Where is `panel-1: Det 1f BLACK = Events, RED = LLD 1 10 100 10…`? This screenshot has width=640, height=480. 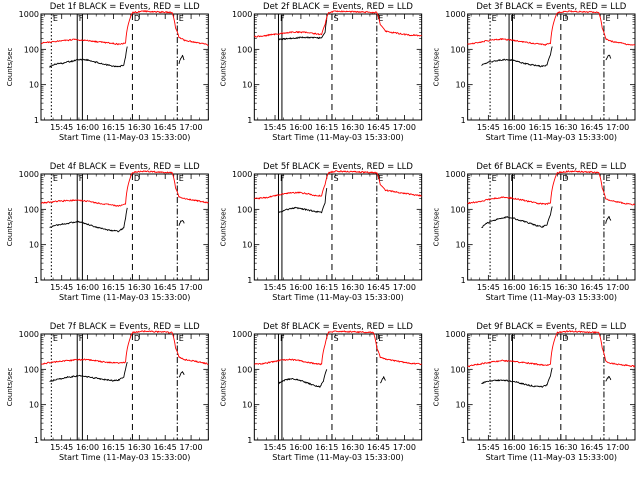 panel-1: Det 1f BLACK = Events, RED = LLD 1 10 100 10… is located at coordinates (107, 72).